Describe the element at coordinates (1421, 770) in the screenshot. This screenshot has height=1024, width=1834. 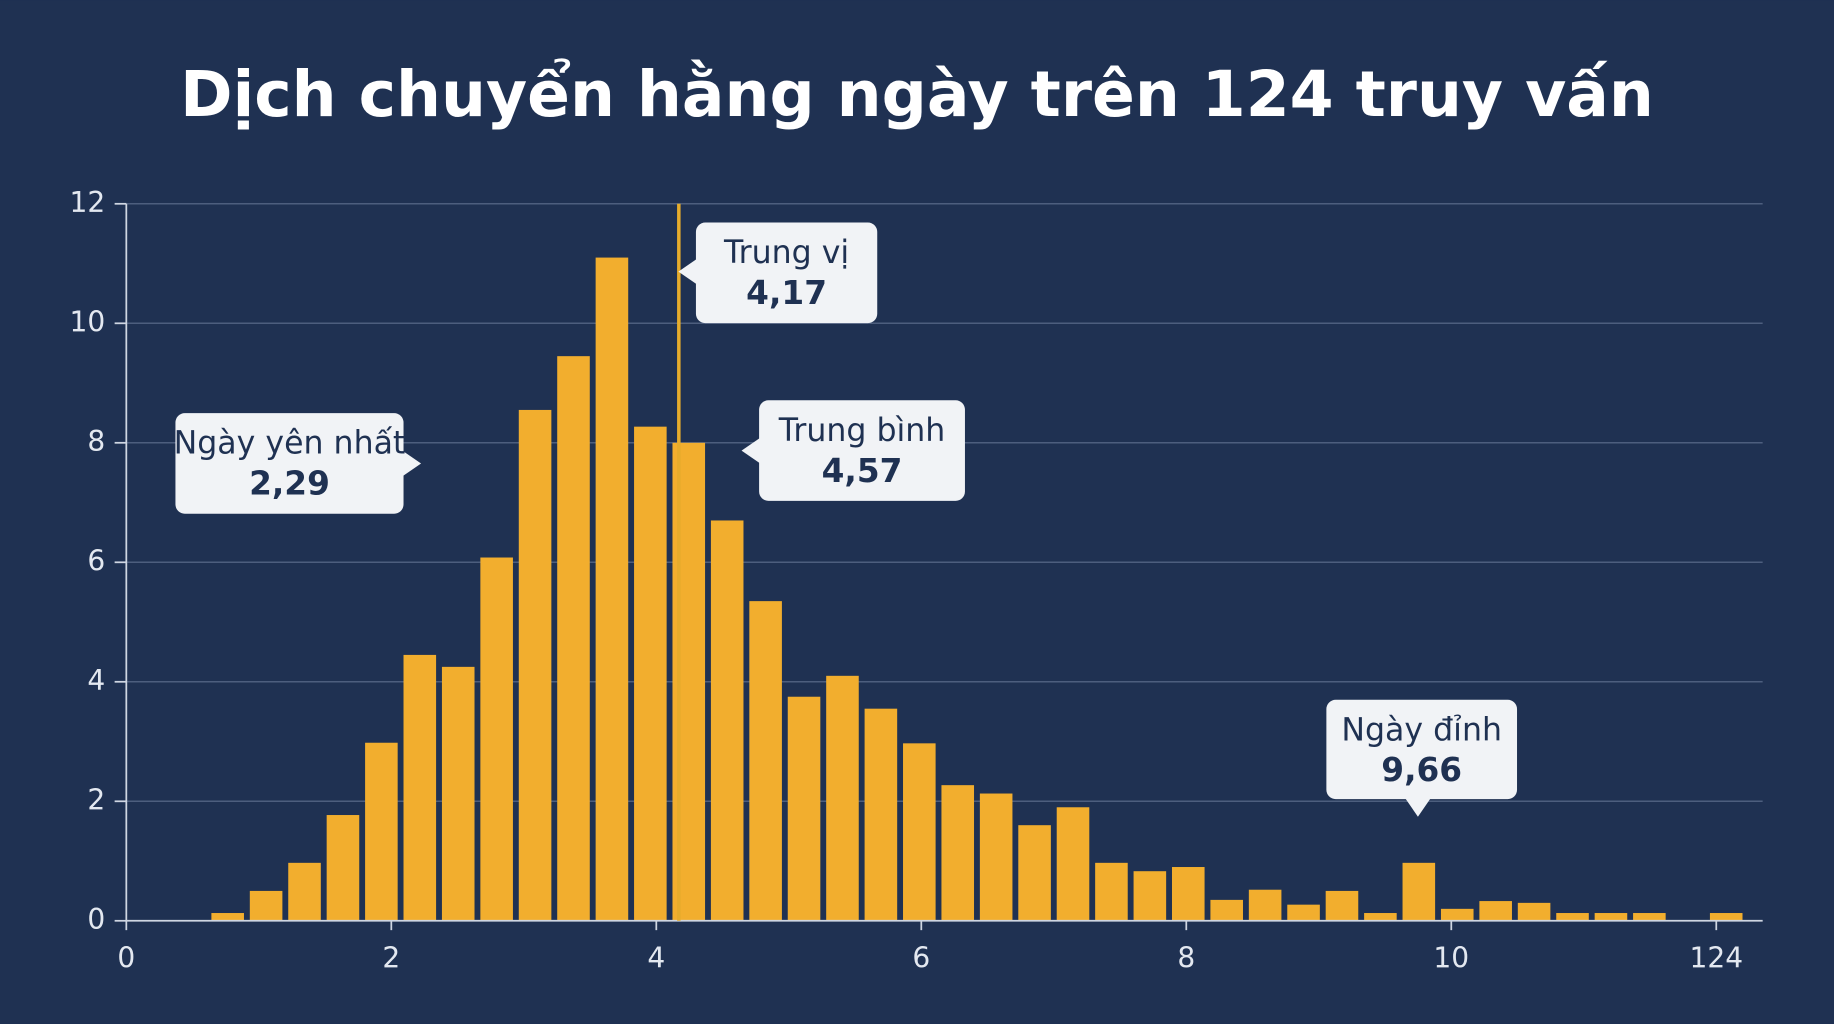
I see `callout-value: 9,66` at that location.